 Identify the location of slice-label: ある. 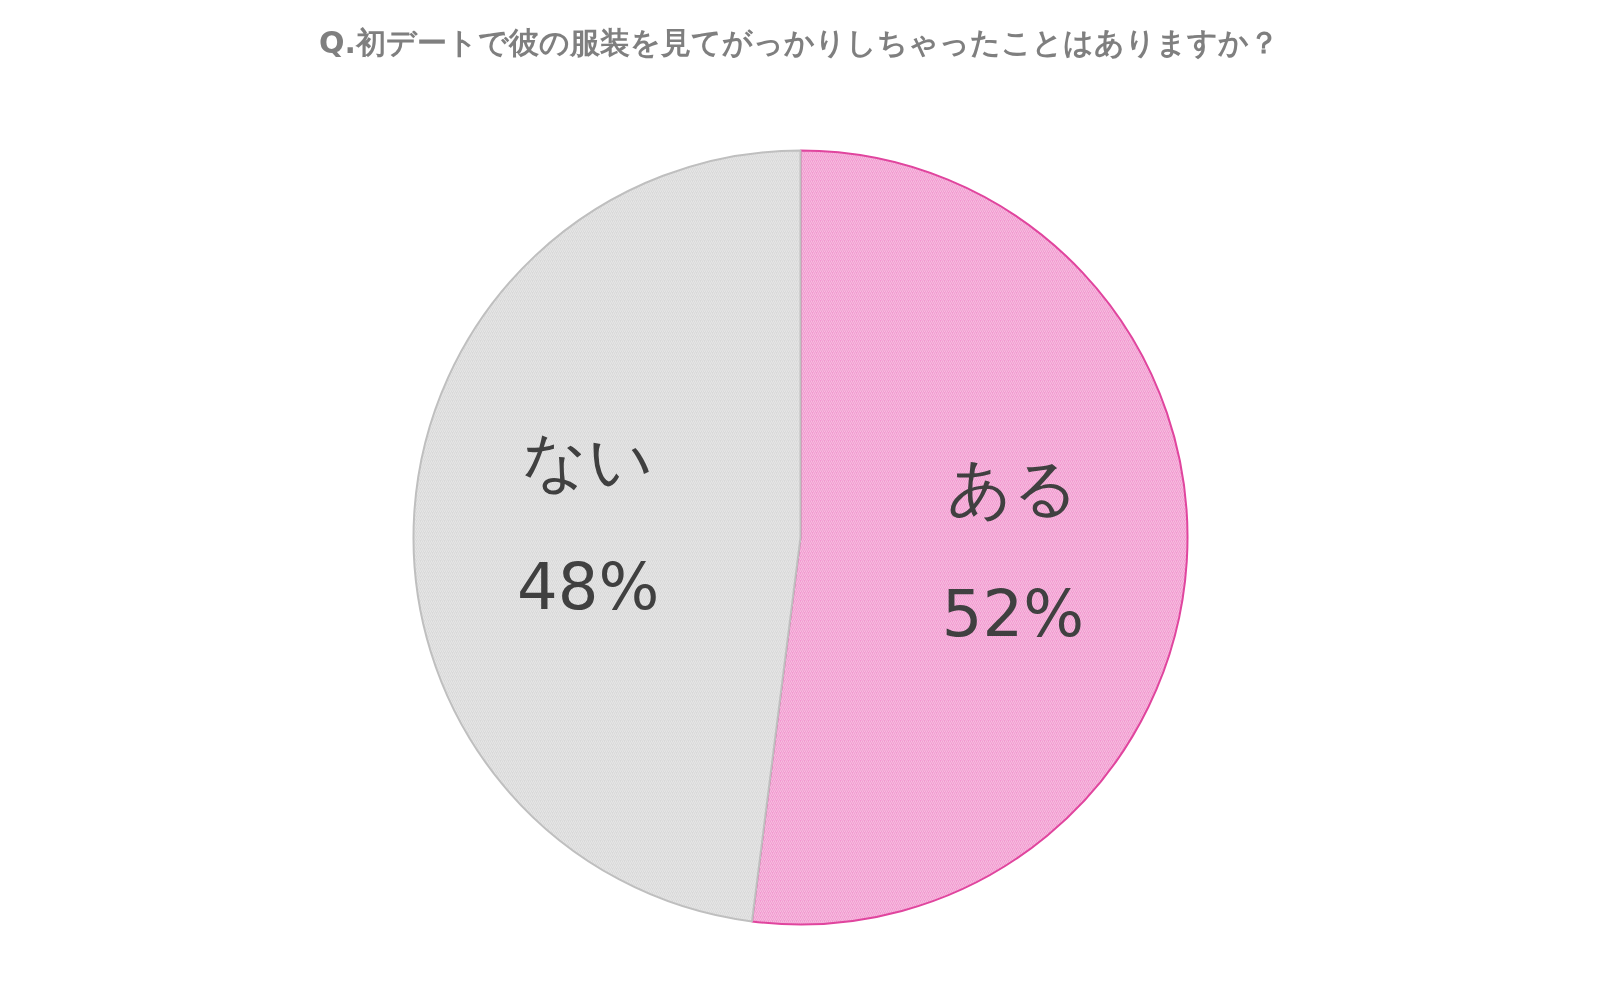
(1012, 487).